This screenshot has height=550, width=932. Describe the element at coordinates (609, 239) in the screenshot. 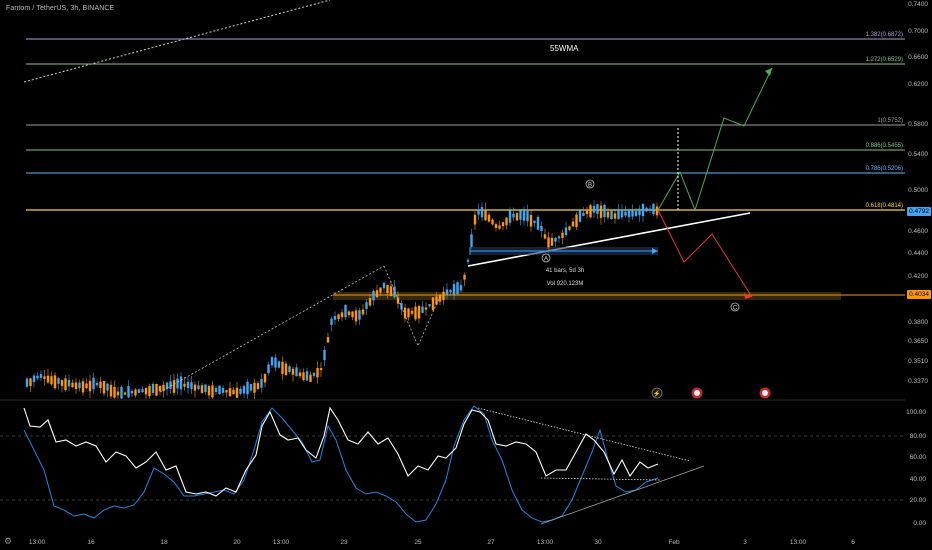

I see `ascending-trendline` at that location.